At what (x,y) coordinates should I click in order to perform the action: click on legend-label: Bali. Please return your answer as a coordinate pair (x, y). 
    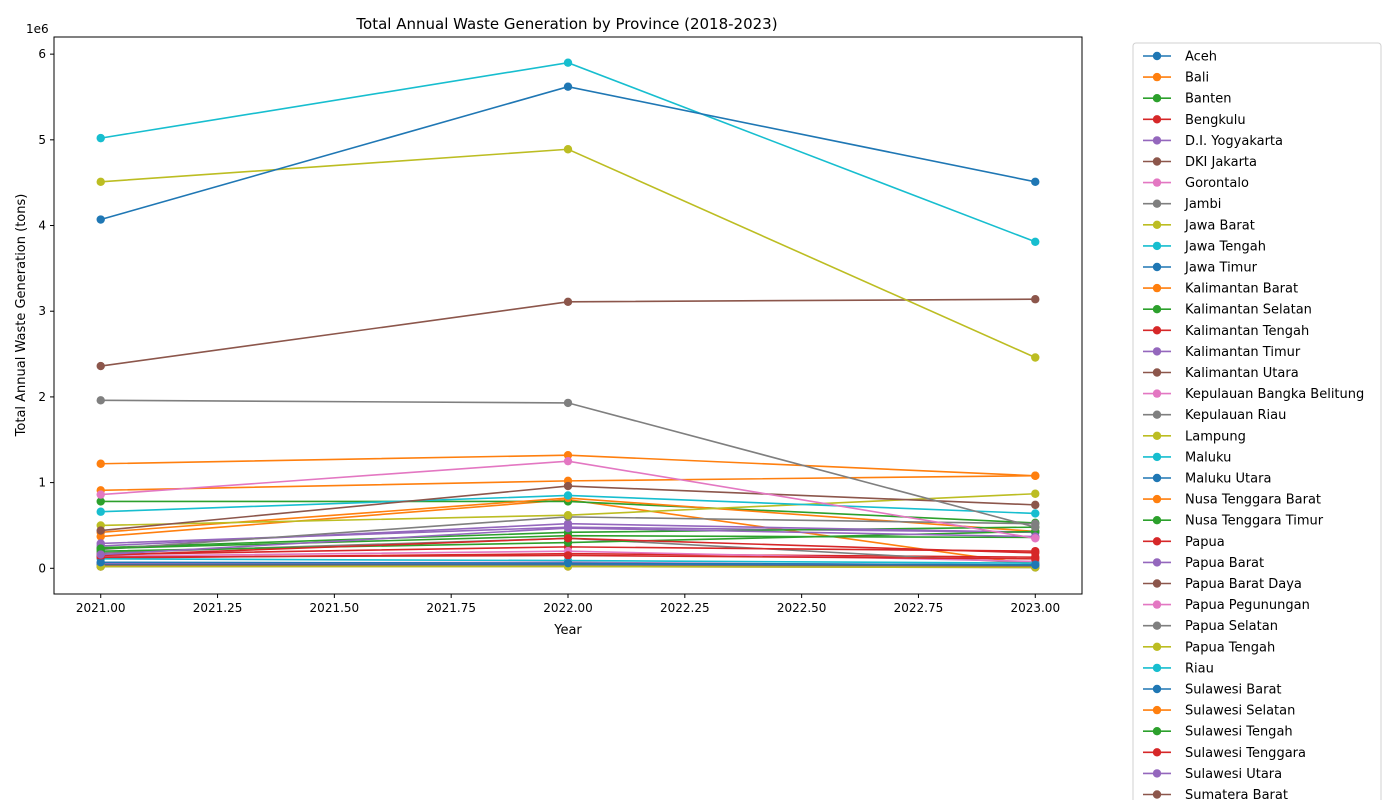
    Looking at the image, I should click on (1197, 78).